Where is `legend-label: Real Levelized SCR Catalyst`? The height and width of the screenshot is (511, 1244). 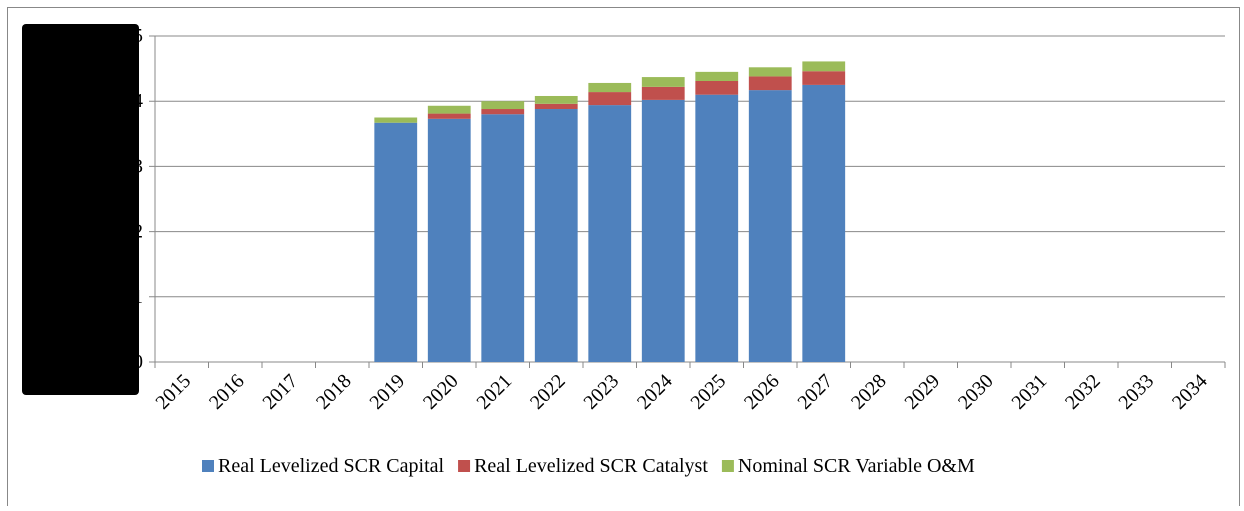 legend-label: Real Levelized SCR Catalyst is located at coordinates (591, 466).